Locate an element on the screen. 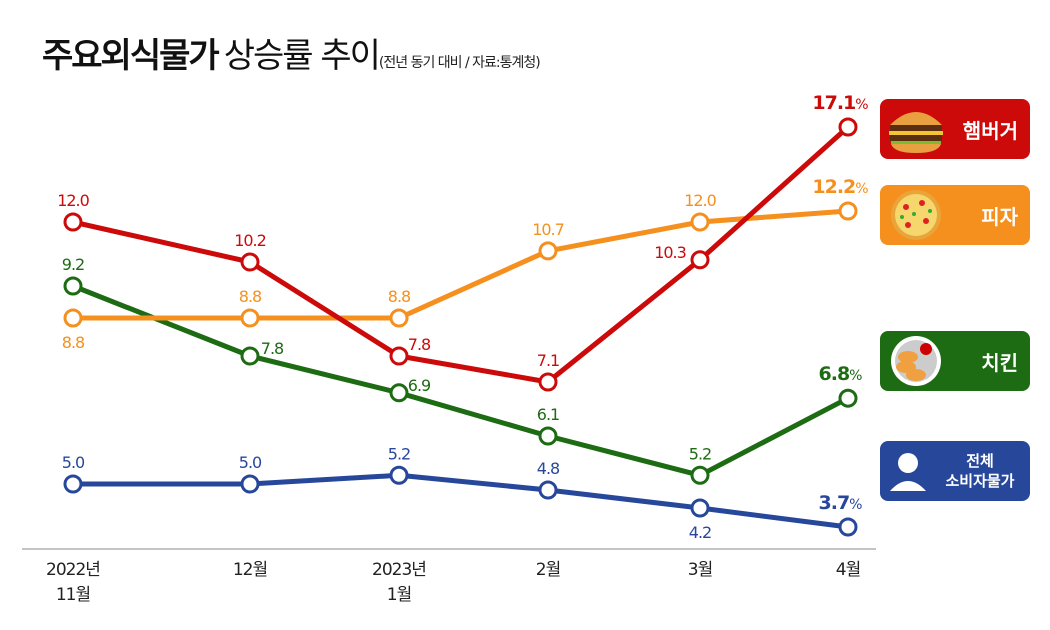  data-label: 10.3 is located at coordinates (670, 252).